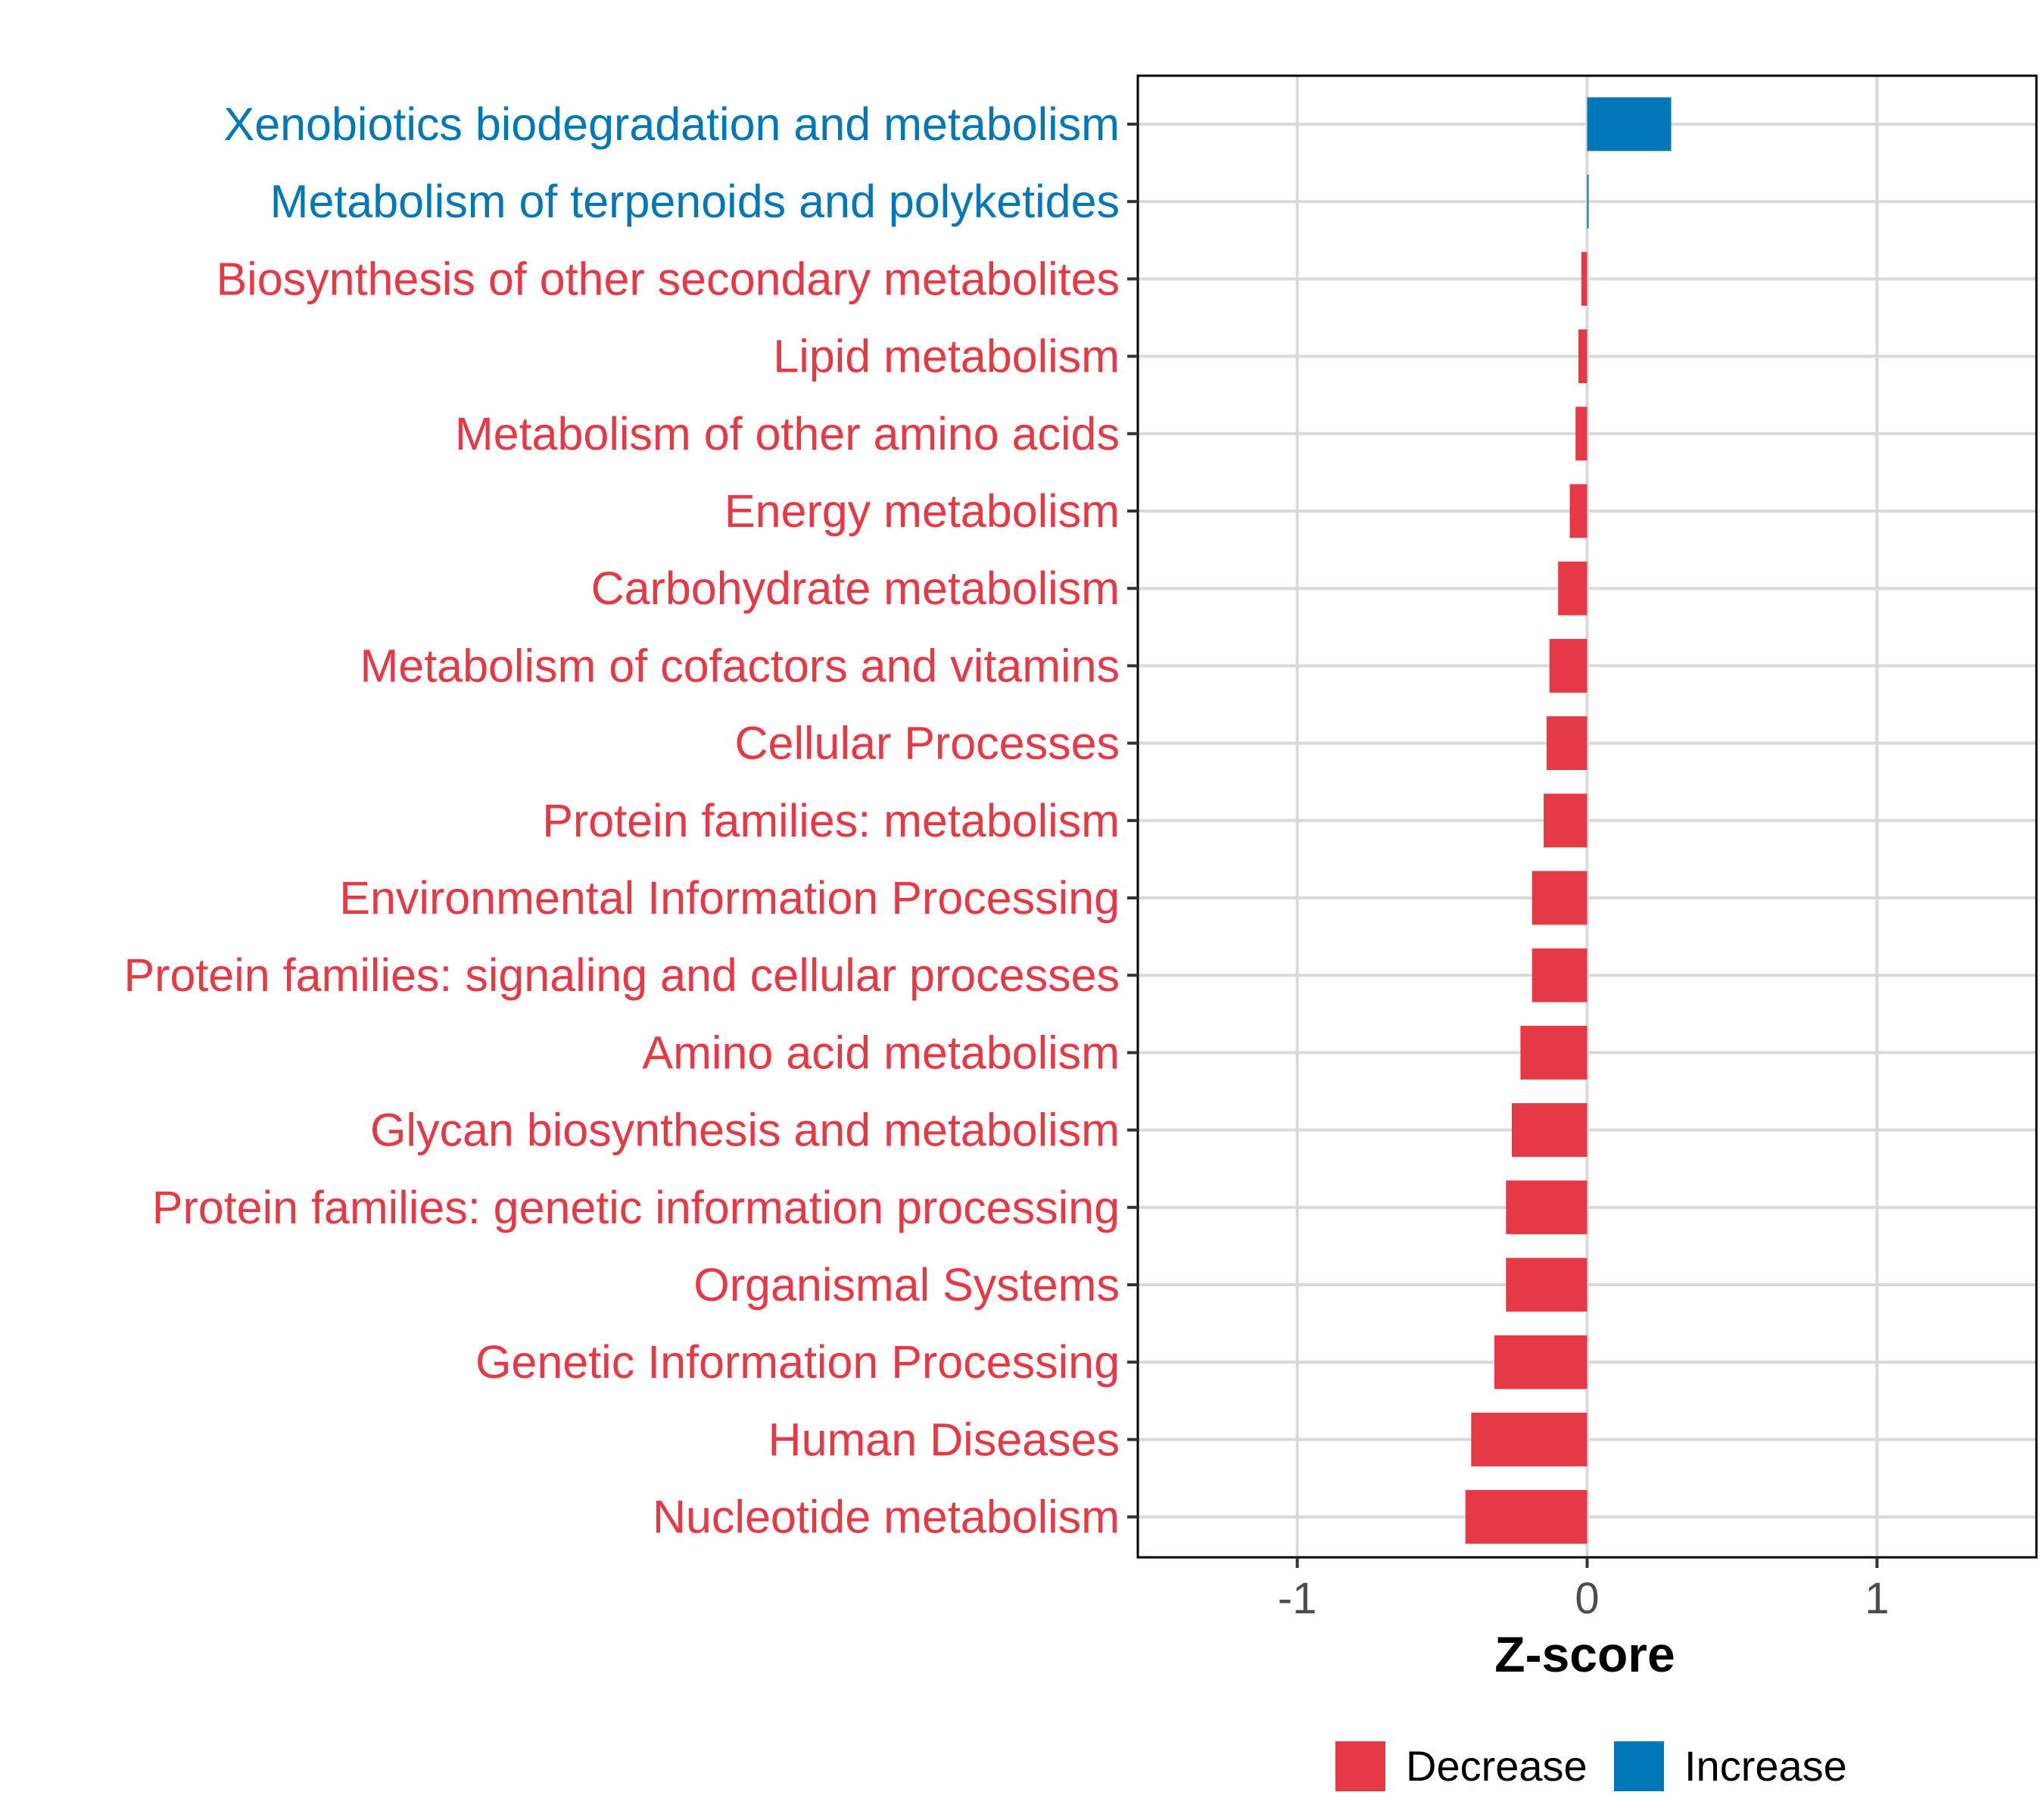 The width and height of the screenshot is (2044, 1817). I want to click on legend-label-increase: Increase, so click(1766, 1766).